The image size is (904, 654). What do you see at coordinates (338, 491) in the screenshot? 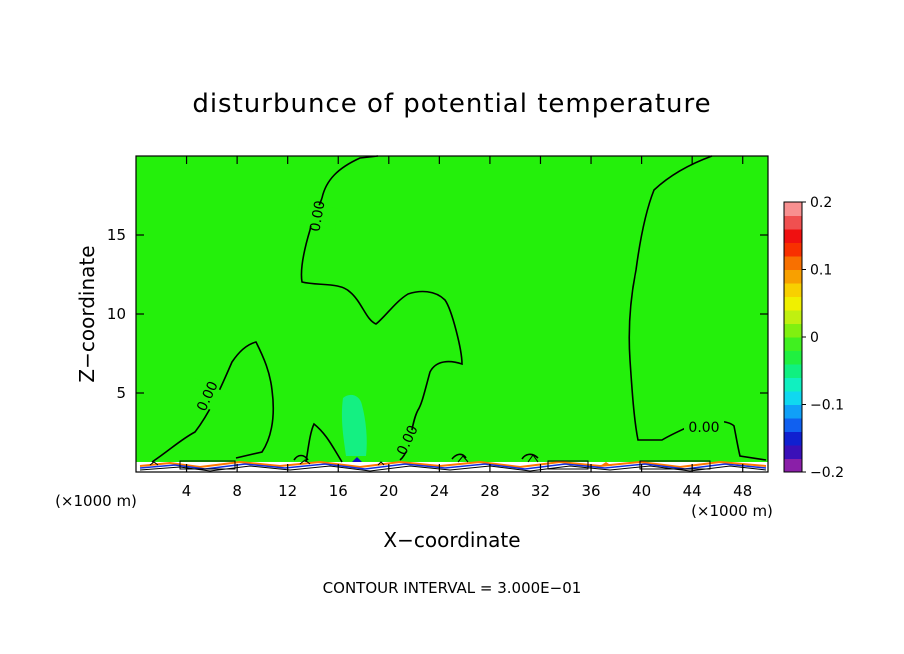
I see `x-tick-label: 16` at bounding box center [338, 491].